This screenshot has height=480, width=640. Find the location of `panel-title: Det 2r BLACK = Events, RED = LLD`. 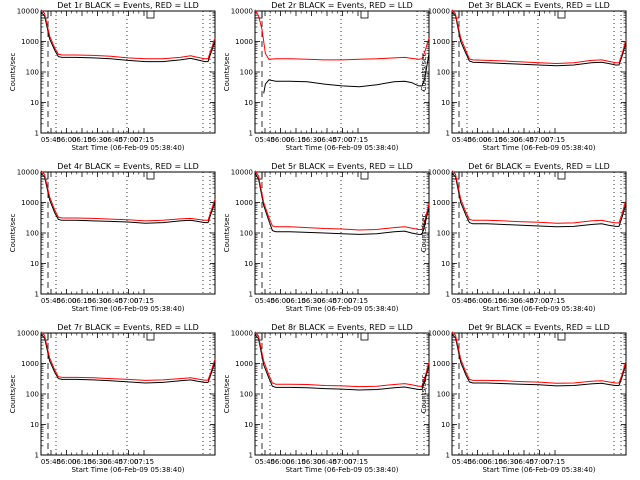

panel-title: Det 2r BLACK = Events, RED = LLD is located at coordinates (342, 5).